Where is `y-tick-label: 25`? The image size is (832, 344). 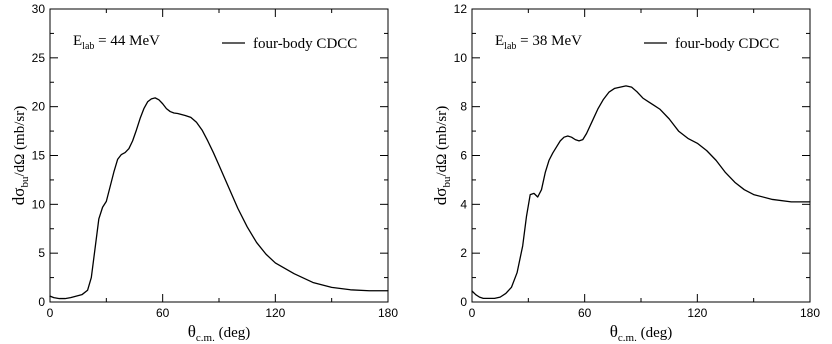
y-tick-label: 25 is located at coordinates (39, 58).